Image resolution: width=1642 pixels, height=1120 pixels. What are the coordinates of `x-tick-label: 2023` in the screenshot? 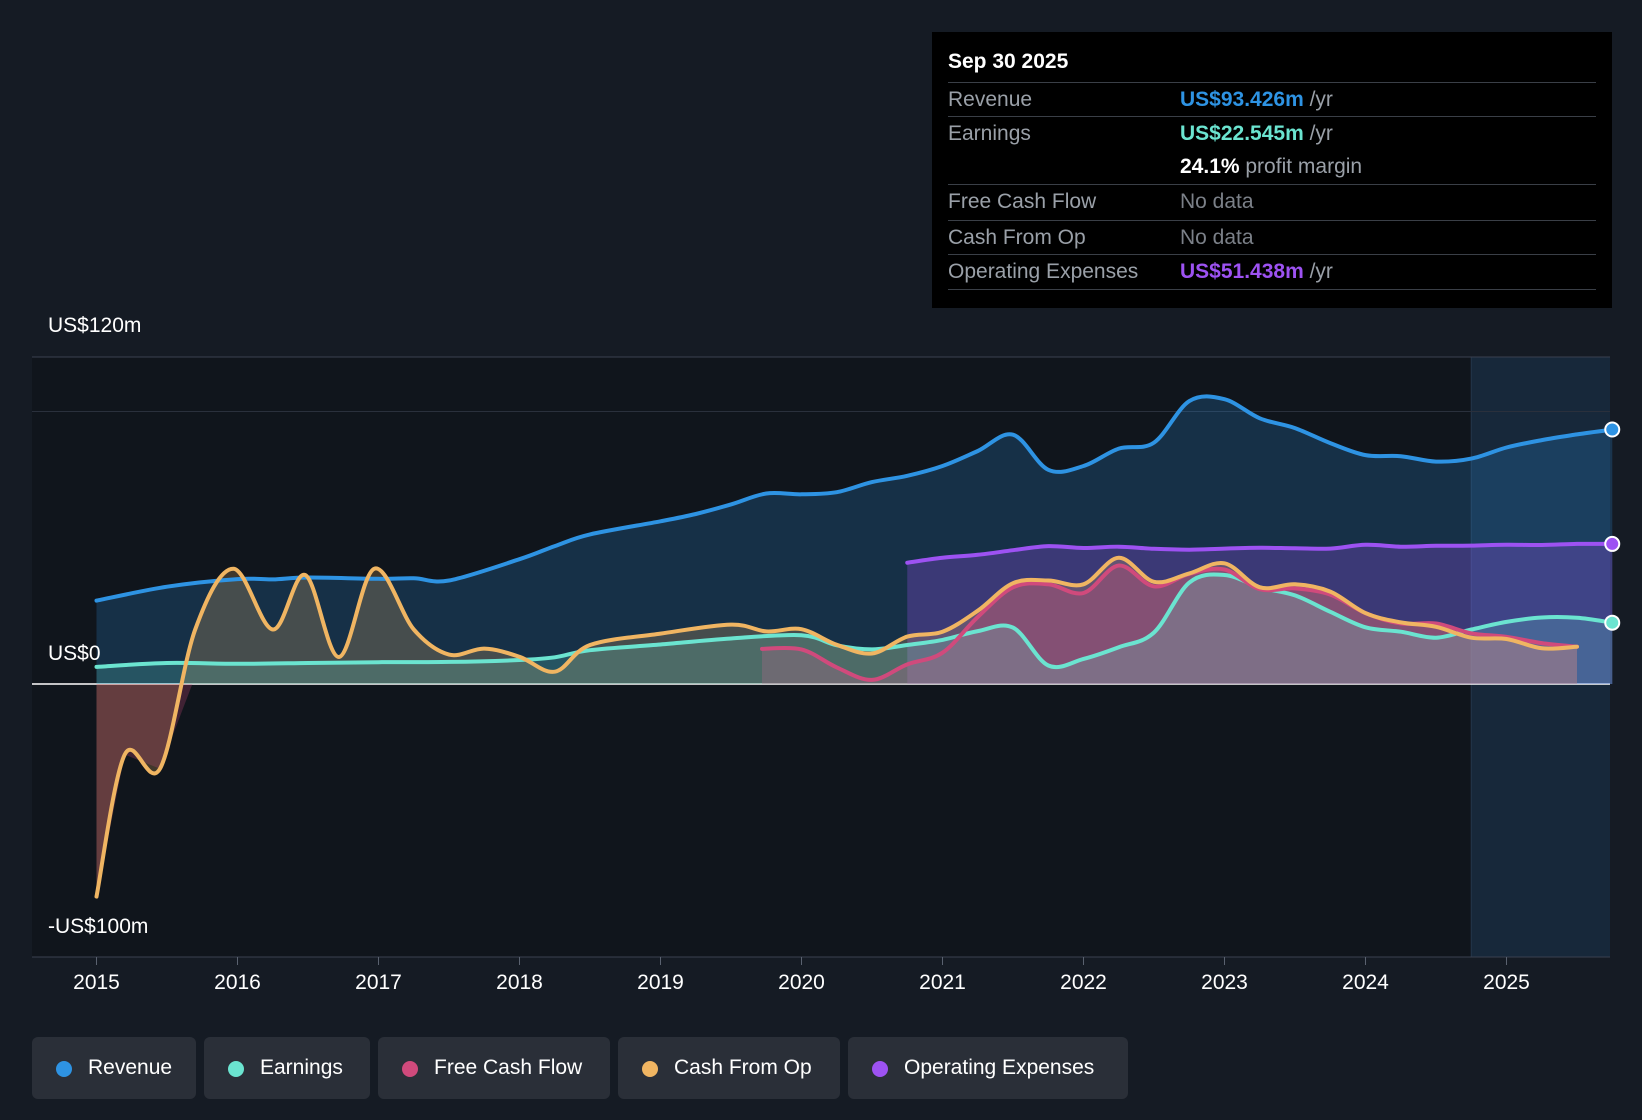 It's located at (1224, 982).